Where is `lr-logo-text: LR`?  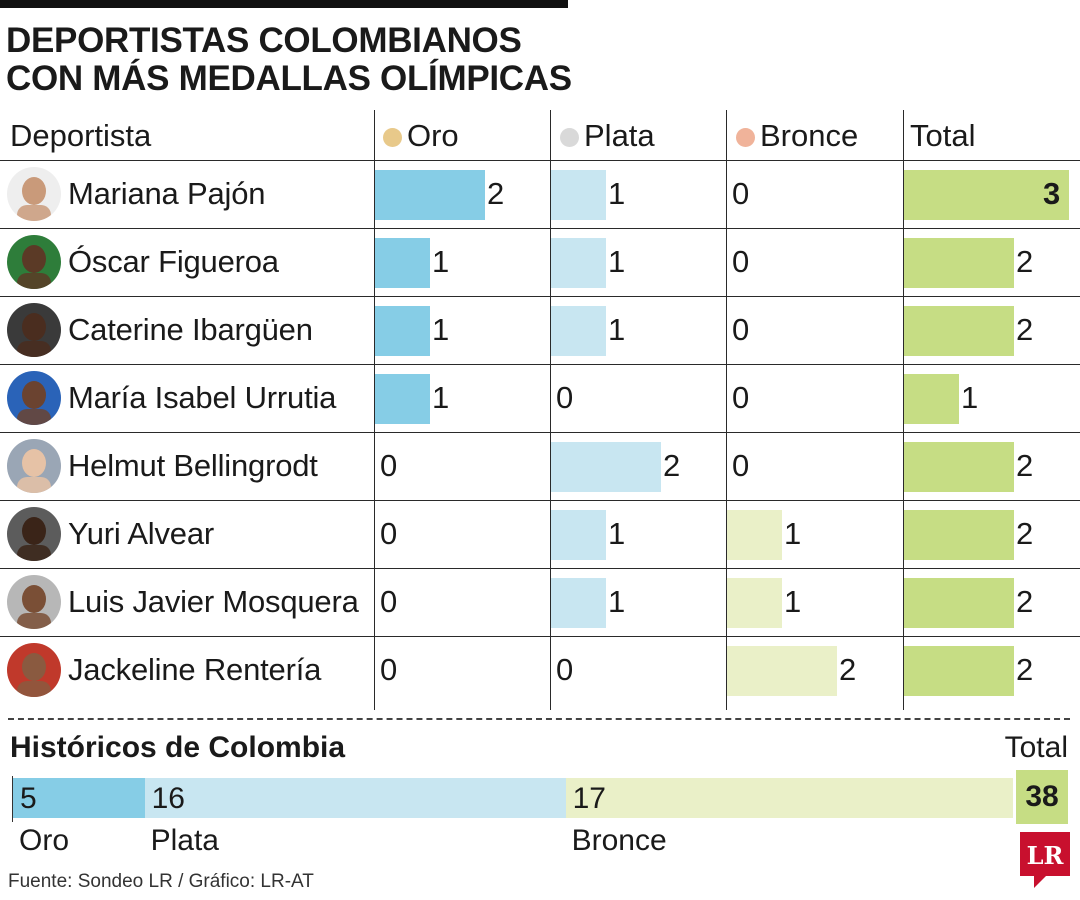
lr-logo-text: LR is located at coordinates (1046, 855).